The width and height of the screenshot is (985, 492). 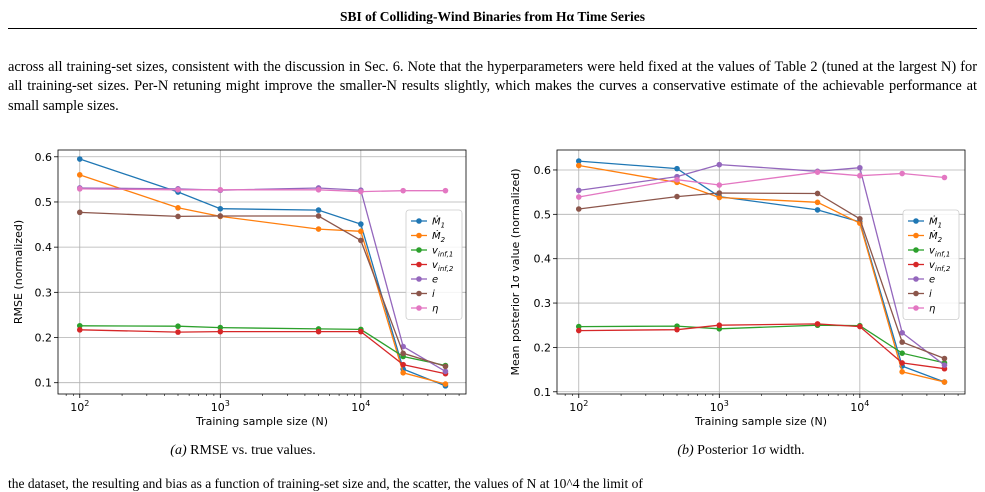 I want to click on y-tick-label: 0.4, so click(x=44, y=247).